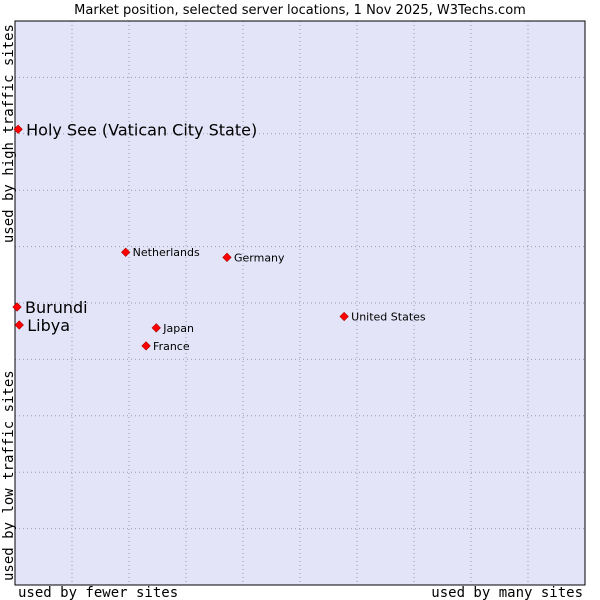 This screenshot has height=600, width=600. Describe the element at coordinates (171, 346) in the screenshot. I see `point-label-france: France` at that location.